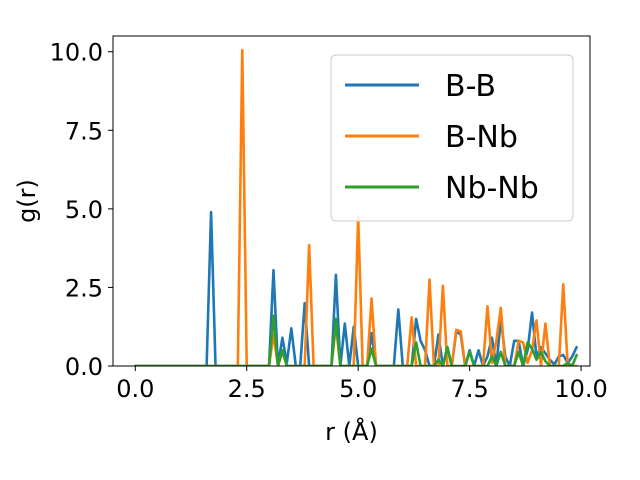  Describe the element at coordinates (355, 340) in the screenshot. I see `series-line-nb-nb` at that location.